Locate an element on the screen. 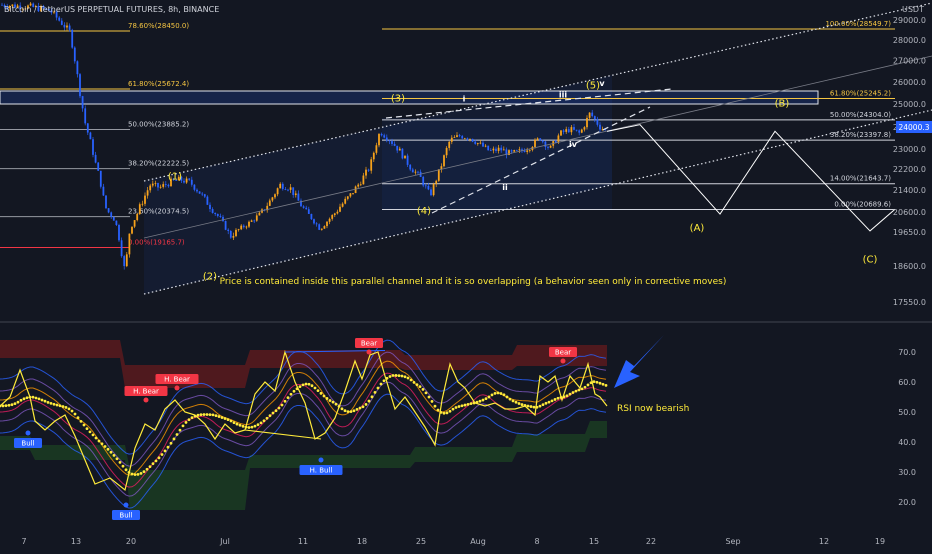 Image resolution: width=932 pixels, height=554 pixels. fib-left-label: 38.20%(22222.5) is located at coordinates (158, 164).